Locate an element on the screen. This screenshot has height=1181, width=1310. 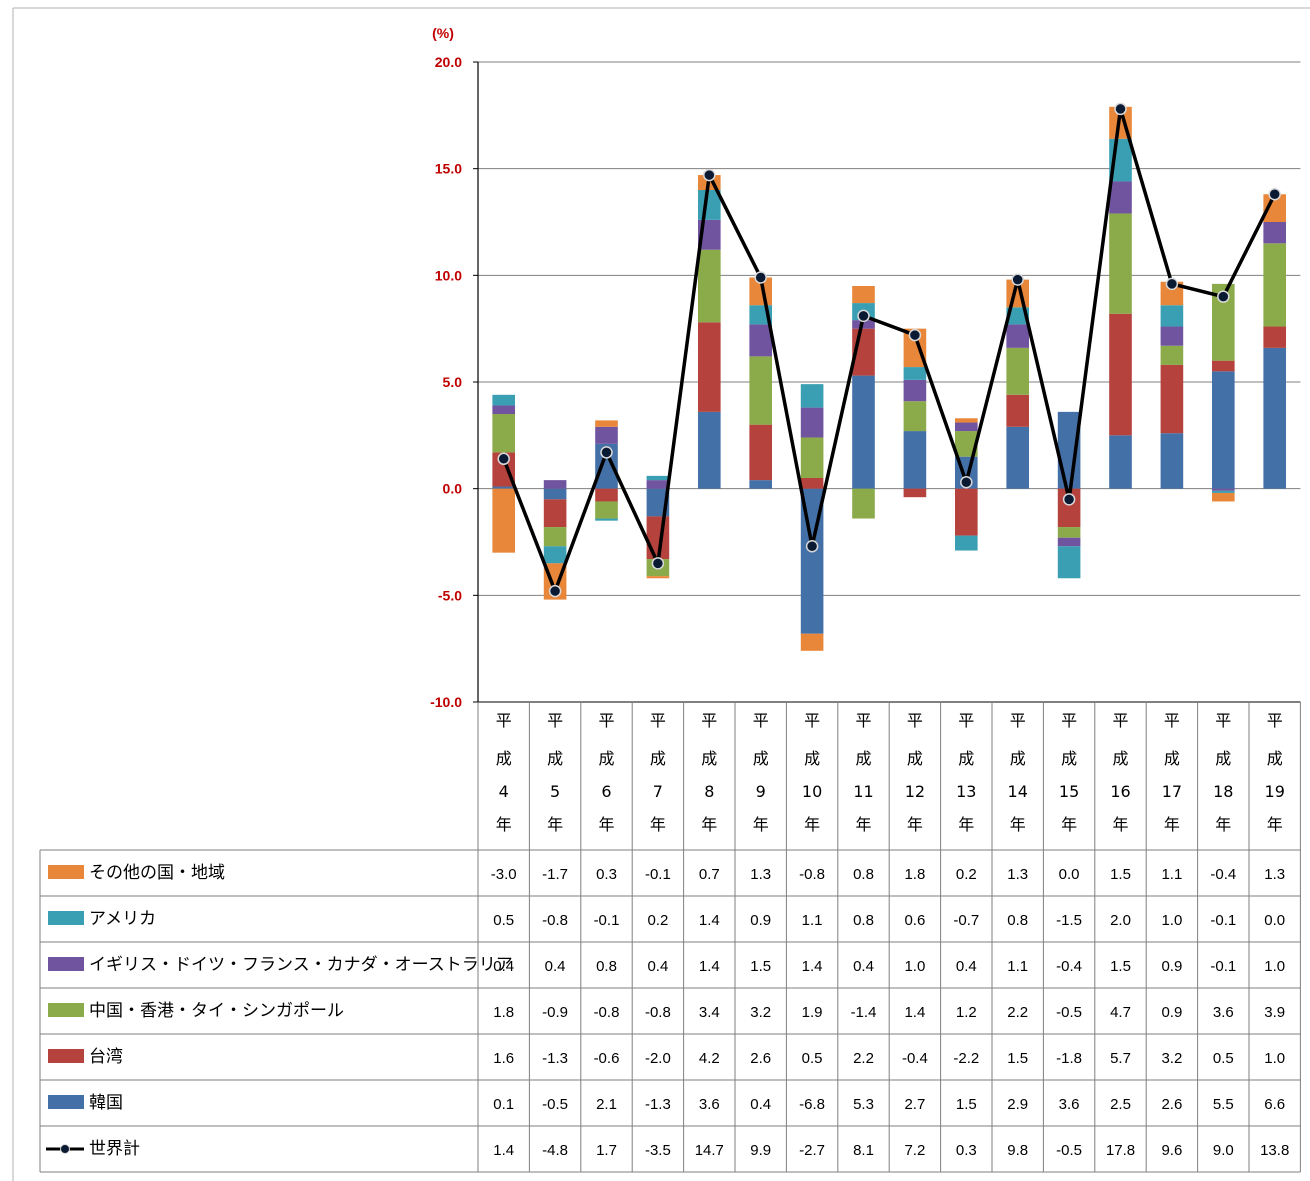
table-cell-value: -0.5 is located at coordinates (555, 1104).